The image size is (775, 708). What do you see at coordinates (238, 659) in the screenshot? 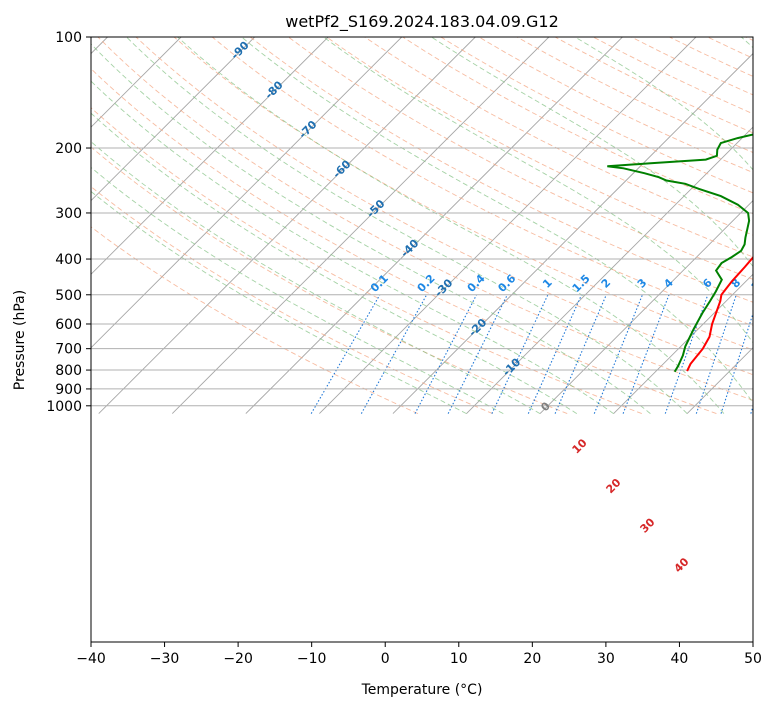
I see `x-tick-label: −20` at bounding box center [238, 659].